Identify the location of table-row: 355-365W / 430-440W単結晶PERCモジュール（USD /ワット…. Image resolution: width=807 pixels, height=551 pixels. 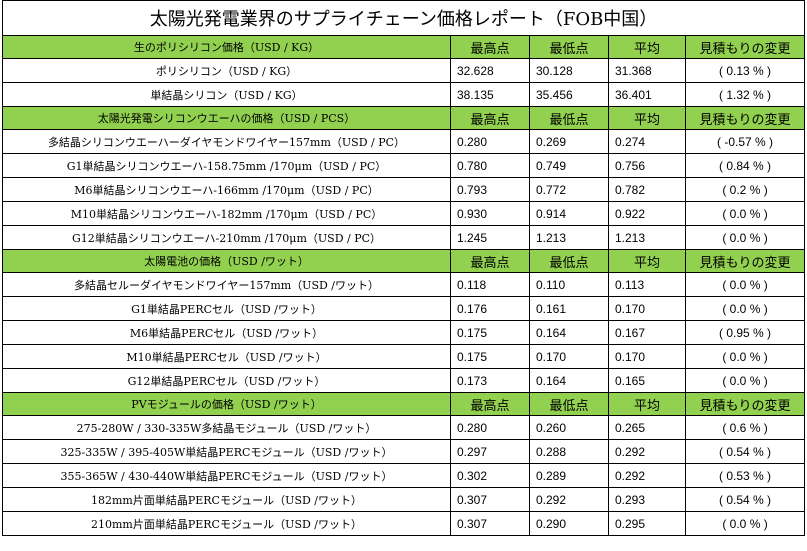
(404, 475).